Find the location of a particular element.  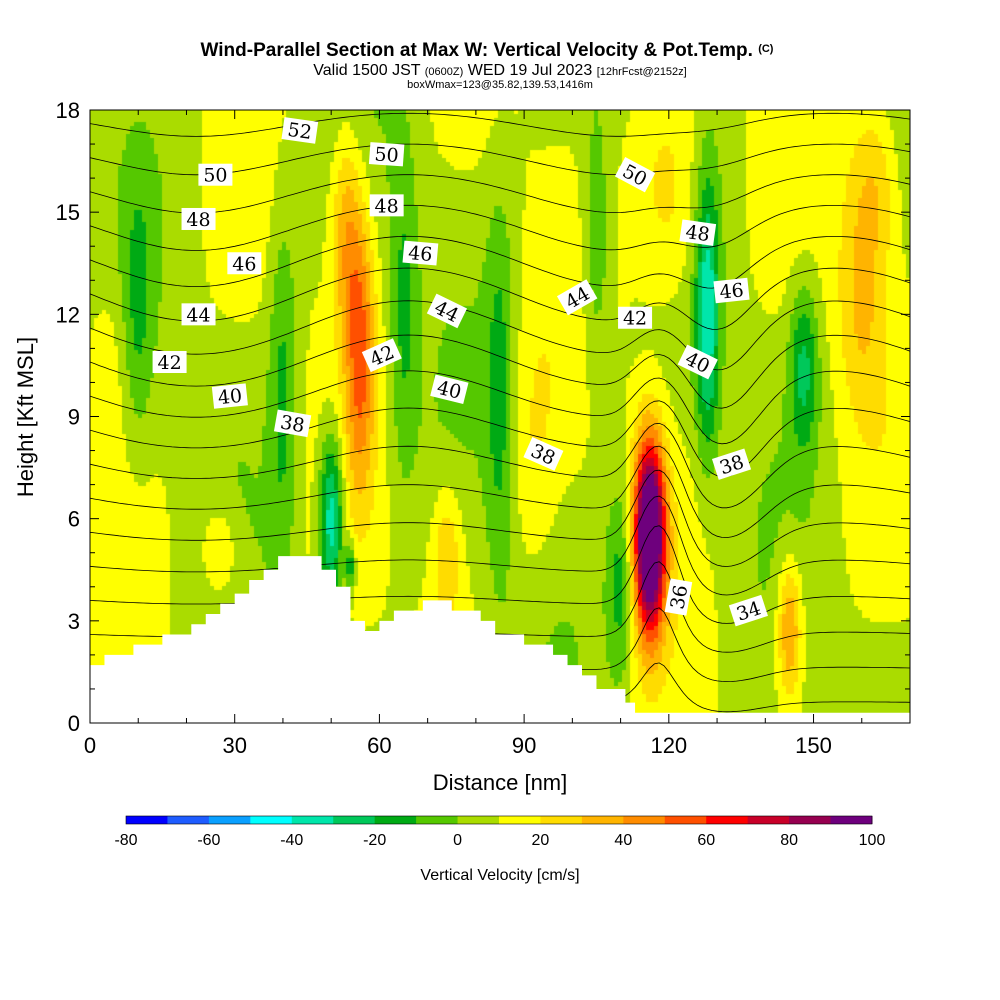

terrain is located at coordinates (500, 639).